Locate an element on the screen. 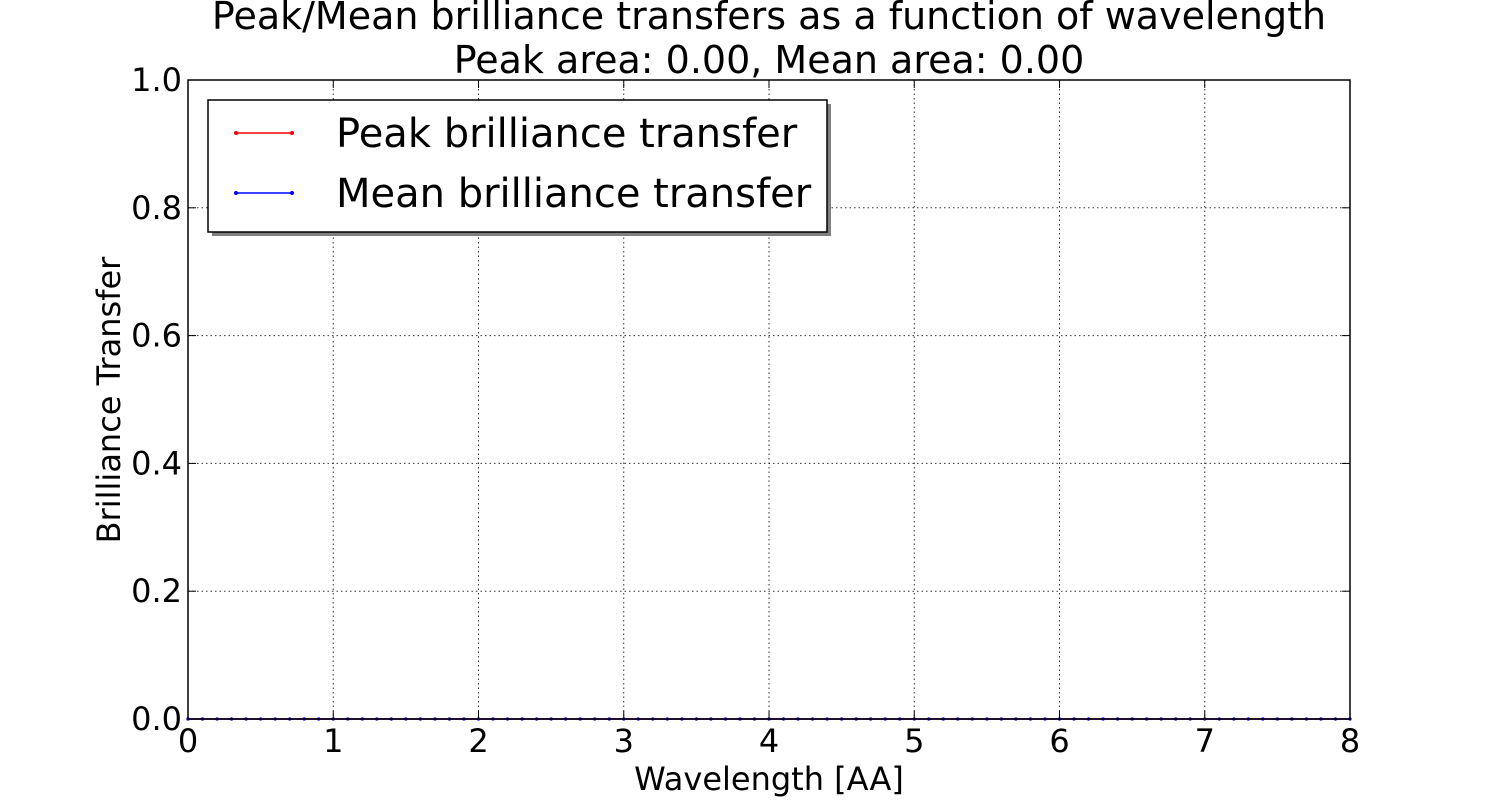  legend-item: Peak brilliance transfer is located at coordinates (516, 134).